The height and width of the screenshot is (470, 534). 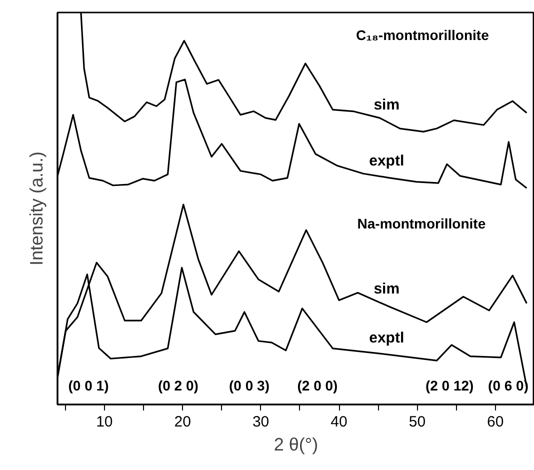 I want to click on annotation: (0 2 0), so click(x=178, y=386).